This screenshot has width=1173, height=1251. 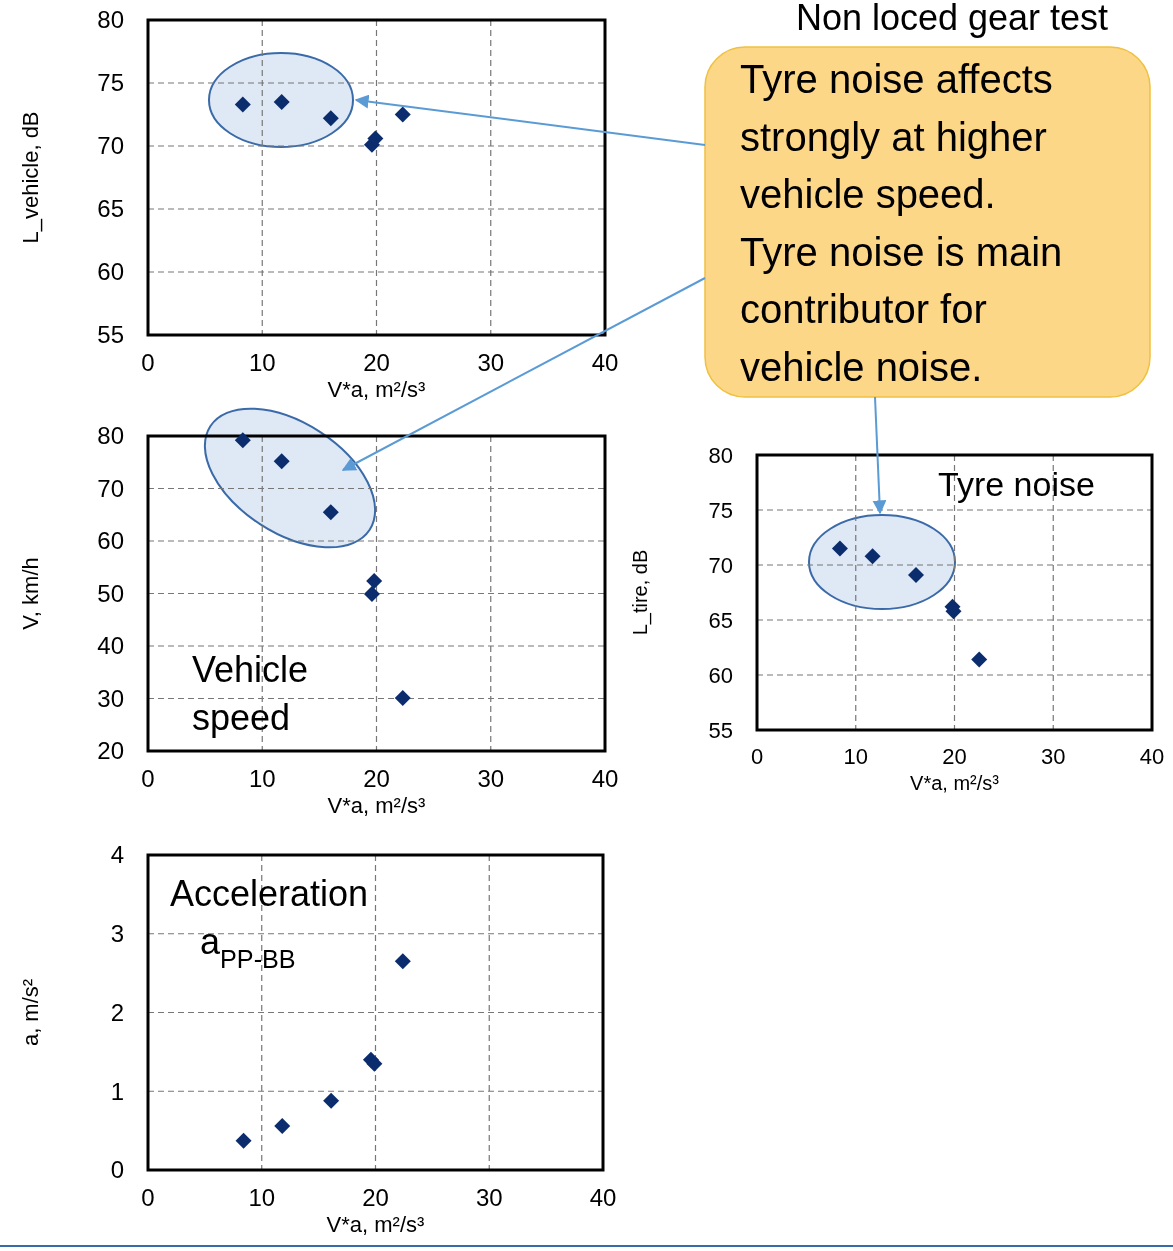 I want to click on y-tick-label: 3, so click(x=117, y=934).